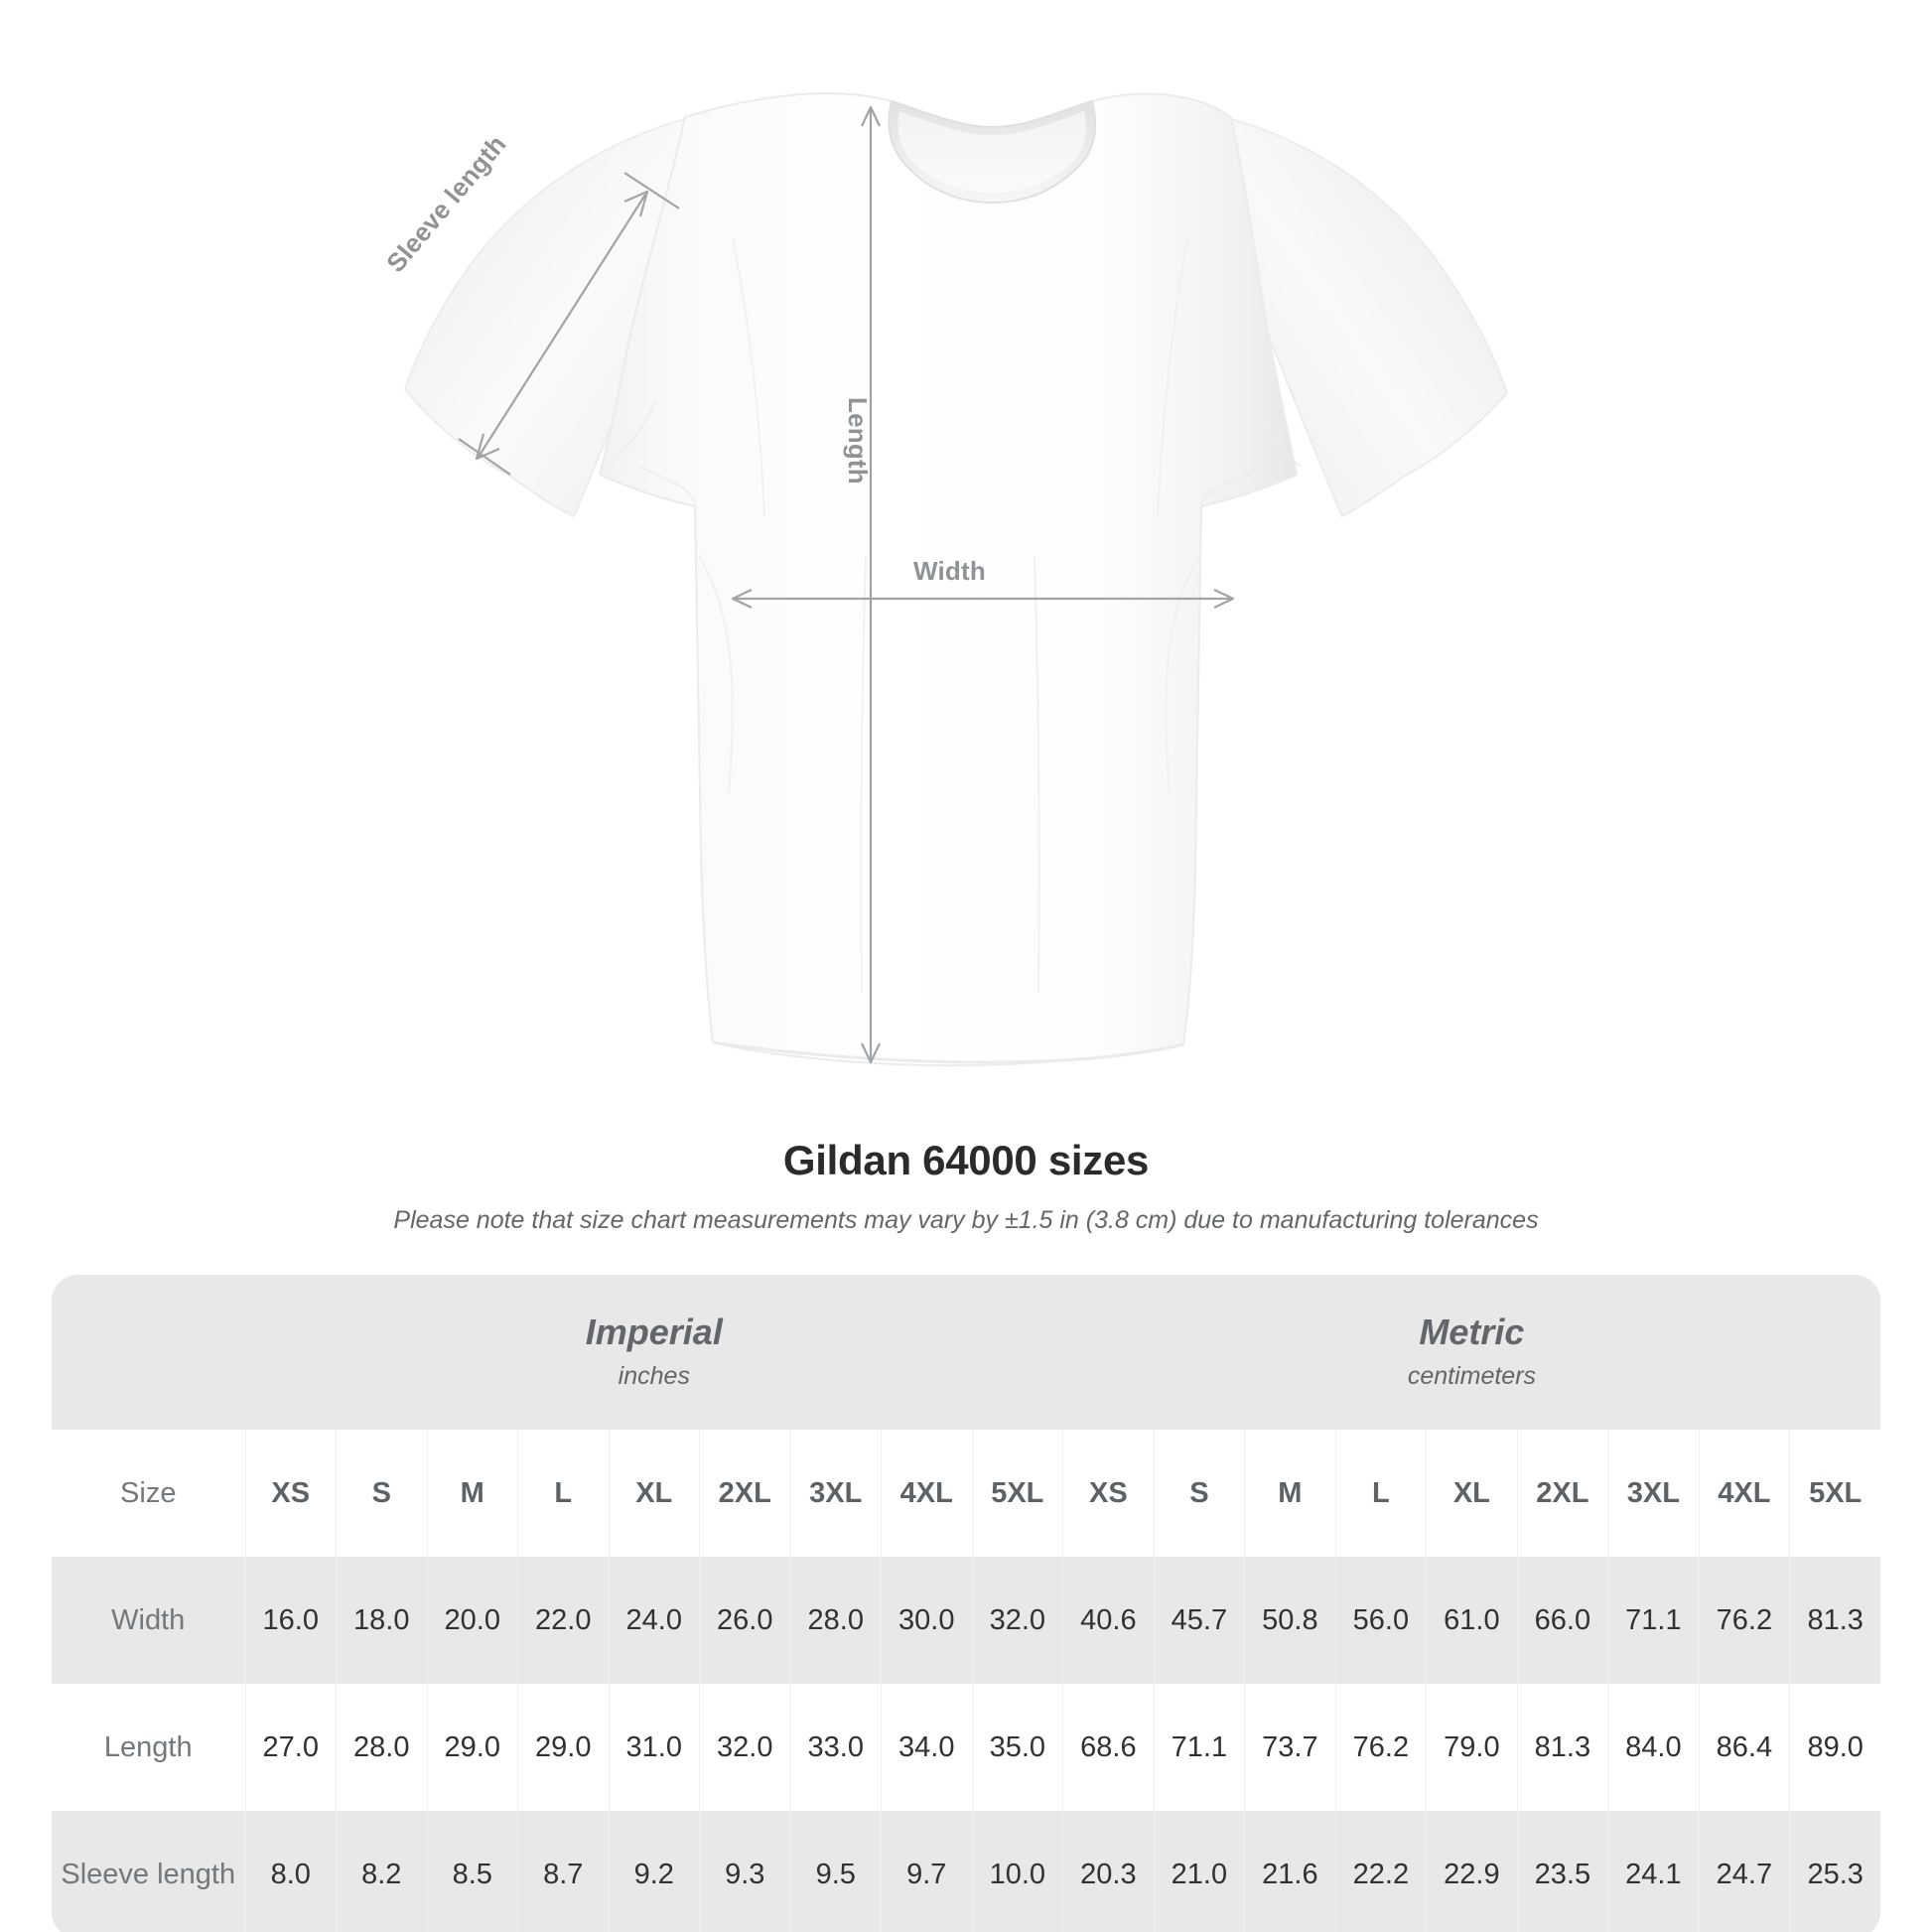 The height and width of the screenshot is (1932, 1932). What do you see at coordinates (966, 1160) in the screenshot?
I see `page-title: Gildan 64000 sizes` at bounding box center [966, 1160].